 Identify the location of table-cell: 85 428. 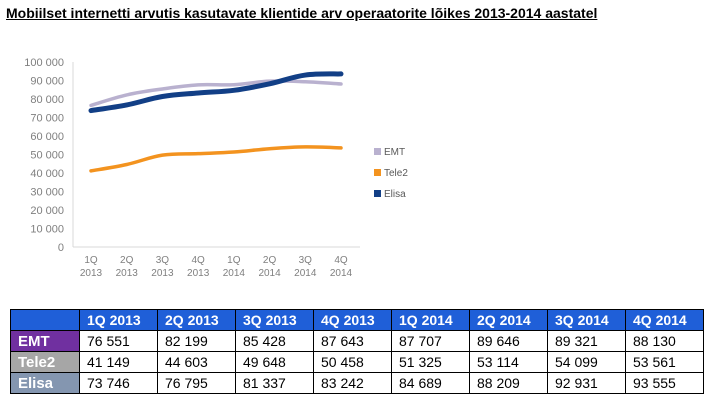
(274, 341).